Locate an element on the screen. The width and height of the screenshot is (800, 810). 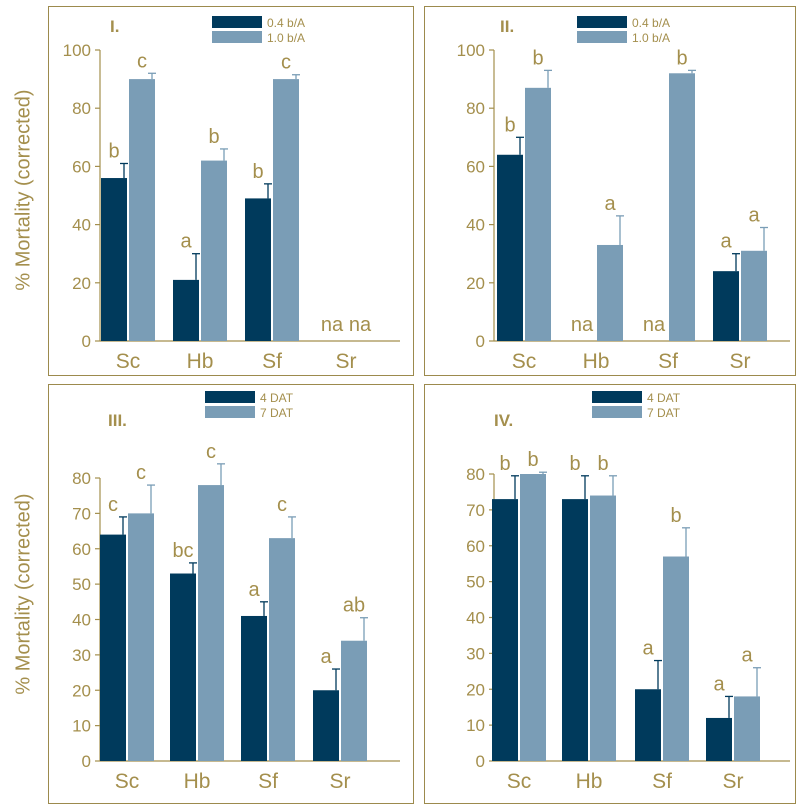
panel-label: I. is located at coordinates (114, 26).